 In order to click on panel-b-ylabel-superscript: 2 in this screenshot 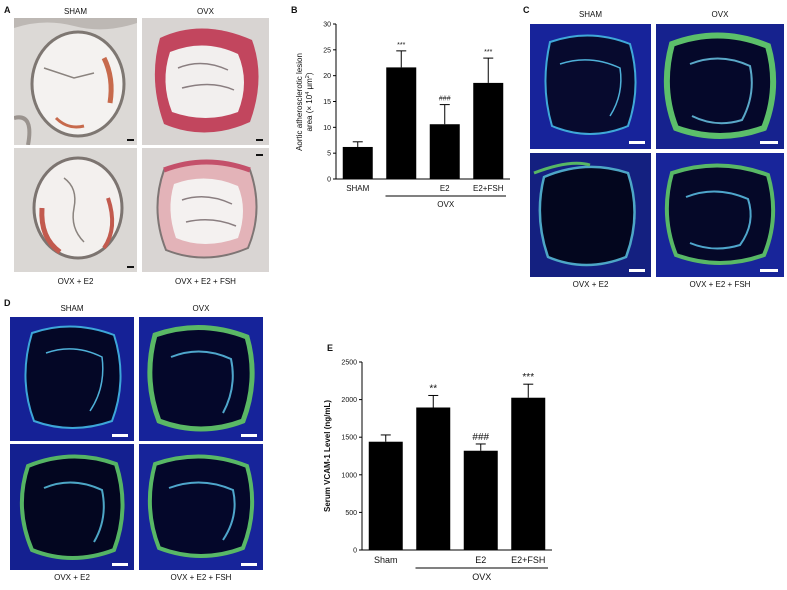, I will do `click(308, 76)`.